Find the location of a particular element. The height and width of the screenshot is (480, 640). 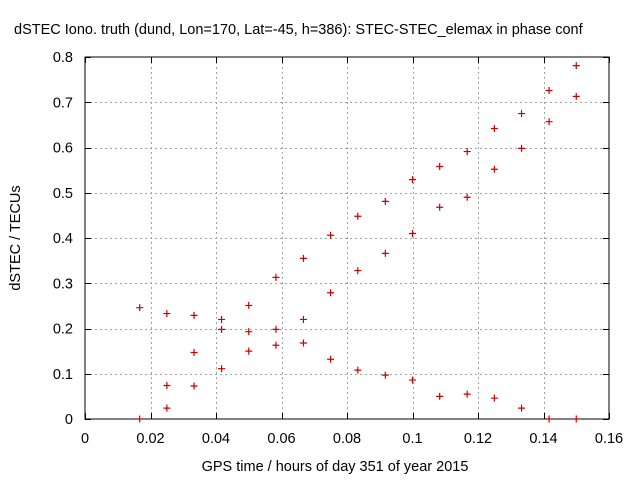

y-tick-label: 0 is located at coordinates (69, 420).